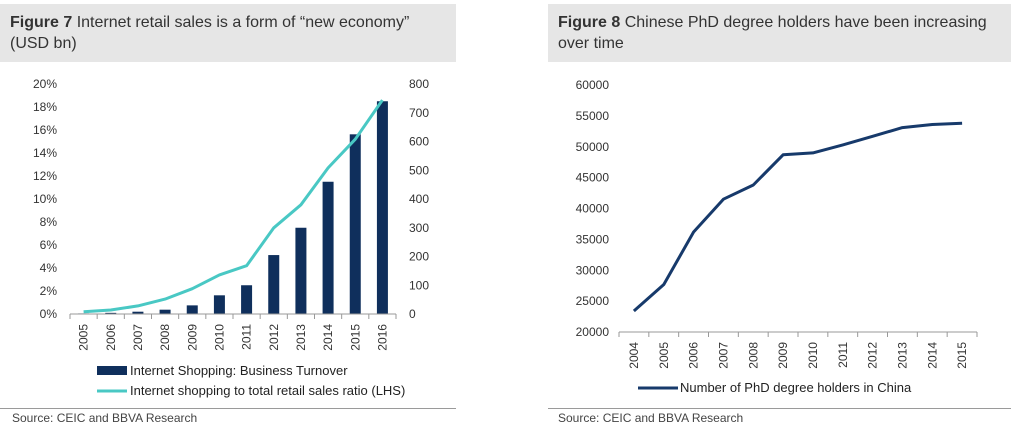 The width and height of the screenshot is (1011, 430). I want to click on y-left-tick-label: 6%, so click(49, 245).